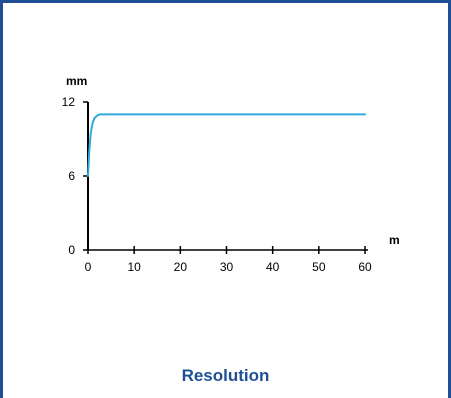 Image resolution: width=451 pixels, height=398 pixels. Describe the element at coordinates (69, 102) in the screenshot. I see `y-tick-label: 12` at that location.